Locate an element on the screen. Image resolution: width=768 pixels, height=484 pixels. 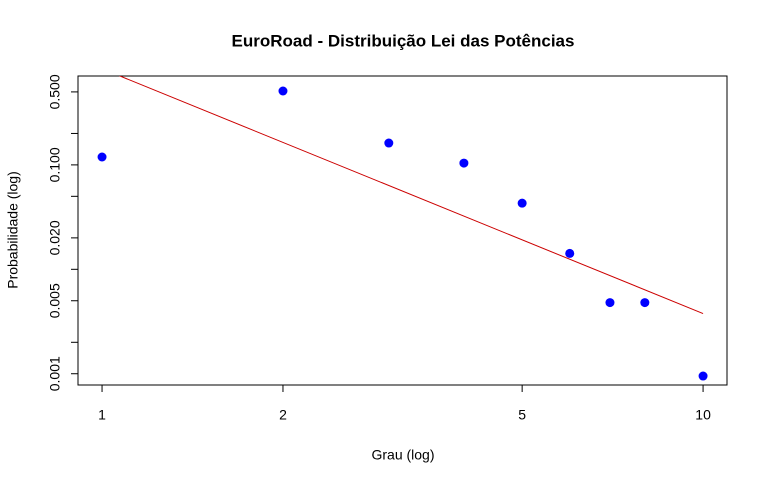
x-axis-label: Grau (log) is located at coordinates (402, 455).